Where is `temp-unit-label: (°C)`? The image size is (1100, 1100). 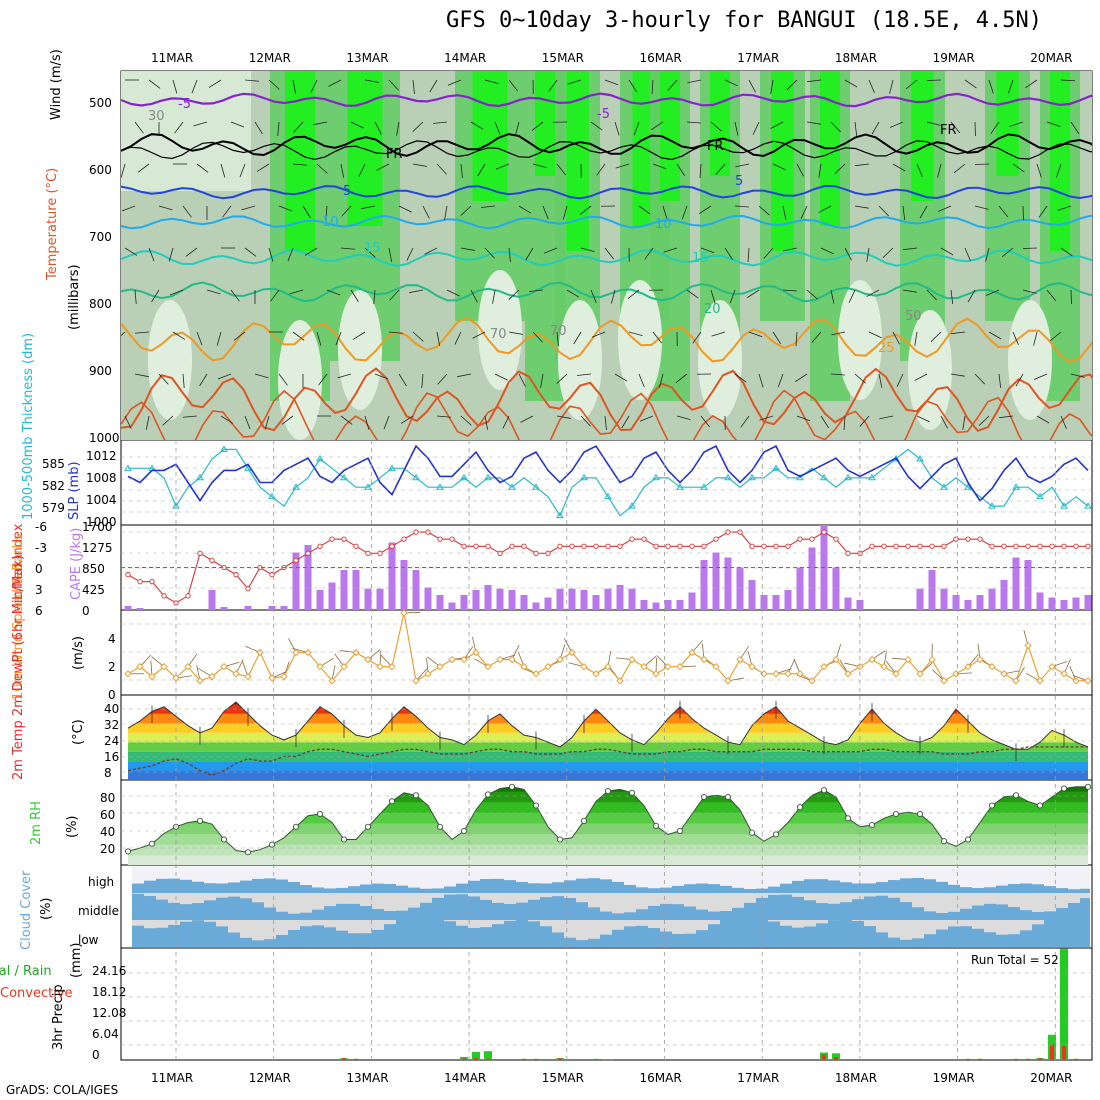 temp-unit-label: (°C) is located at coordinates (78, 732).